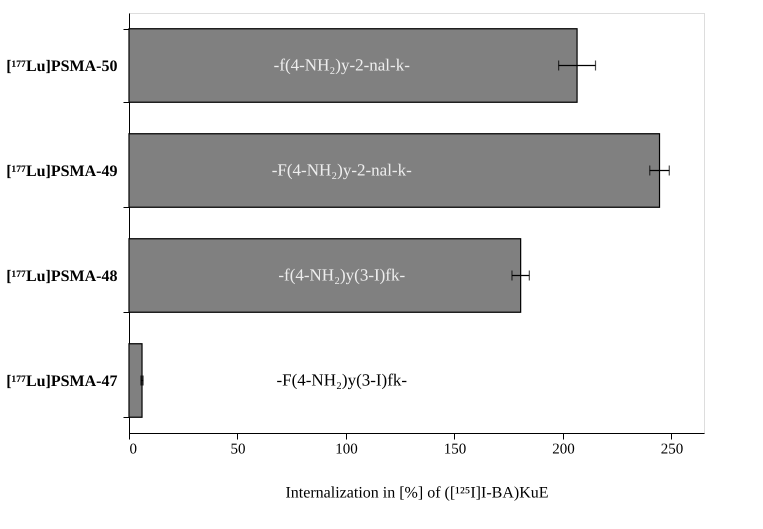 The image size is (763, 529). Describe the element at coordinates (342, 380) in the screenshot. I see `annotation: -F(4-NH₂)y(3-I)fk-` at that location.